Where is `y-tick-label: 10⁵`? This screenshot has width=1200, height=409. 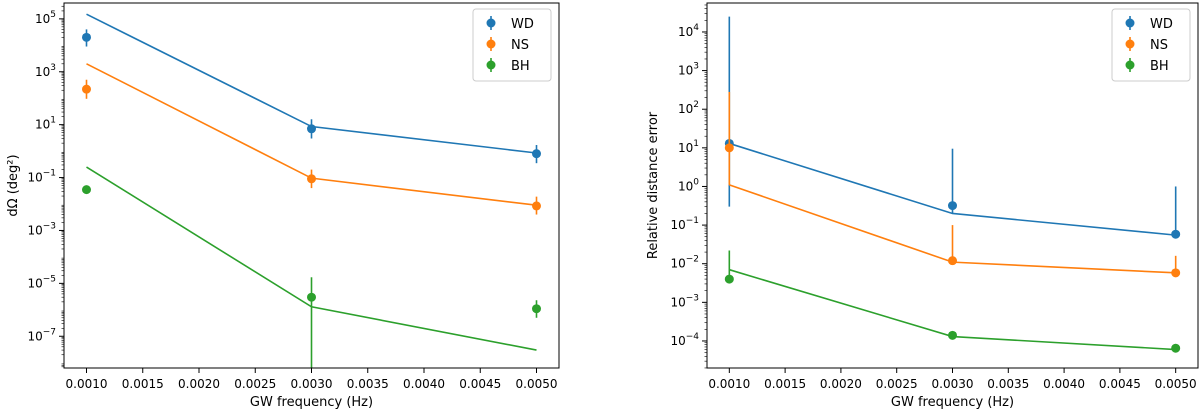 y-tick-label: 10⁵ is located at coordinates (45, 18).